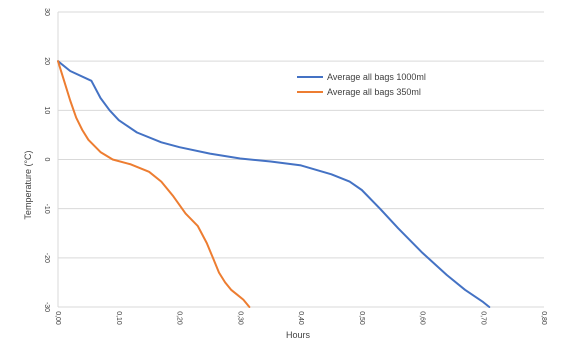 This screenshot has height=350, width=569. I want to click on y-tick-label: -10, so click(46, 209).